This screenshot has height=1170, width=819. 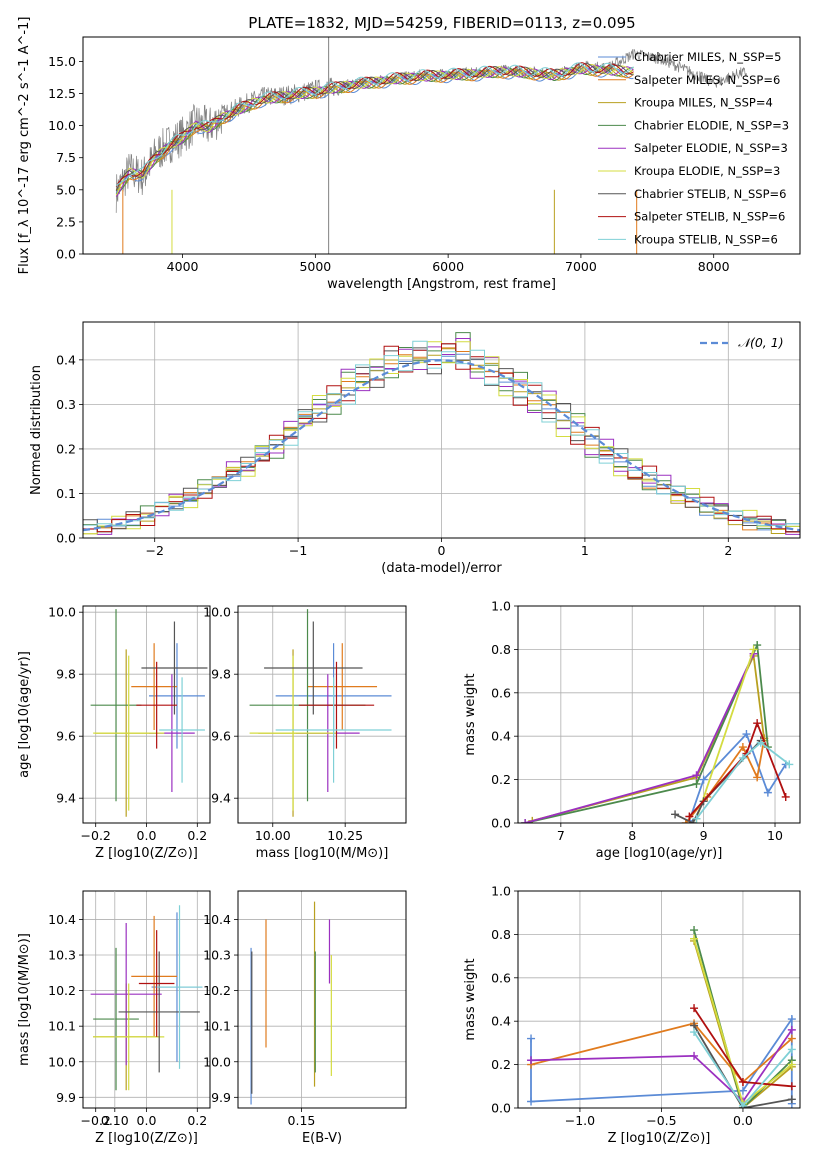 I want to click on y-tick-label: 9.8, so click(x=221, y=674).